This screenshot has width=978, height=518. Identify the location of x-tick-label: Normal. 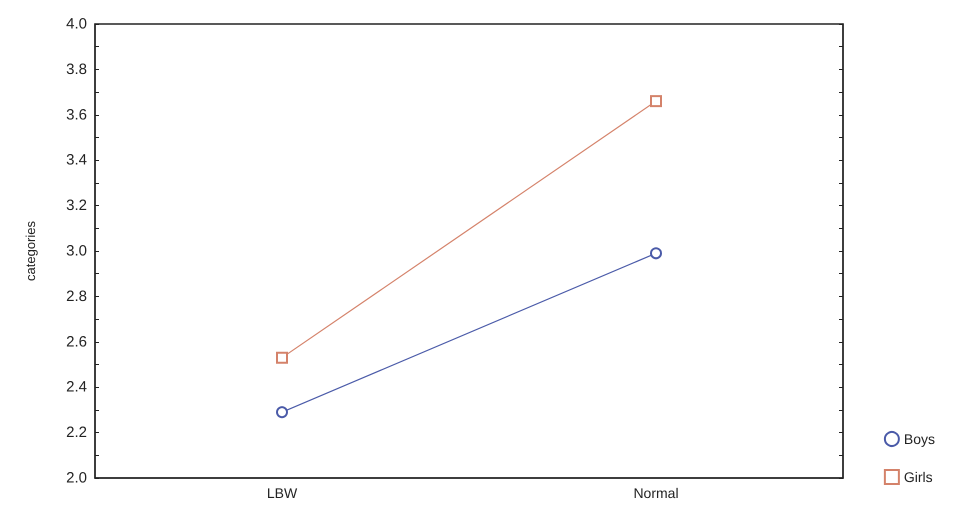
(656, 493).